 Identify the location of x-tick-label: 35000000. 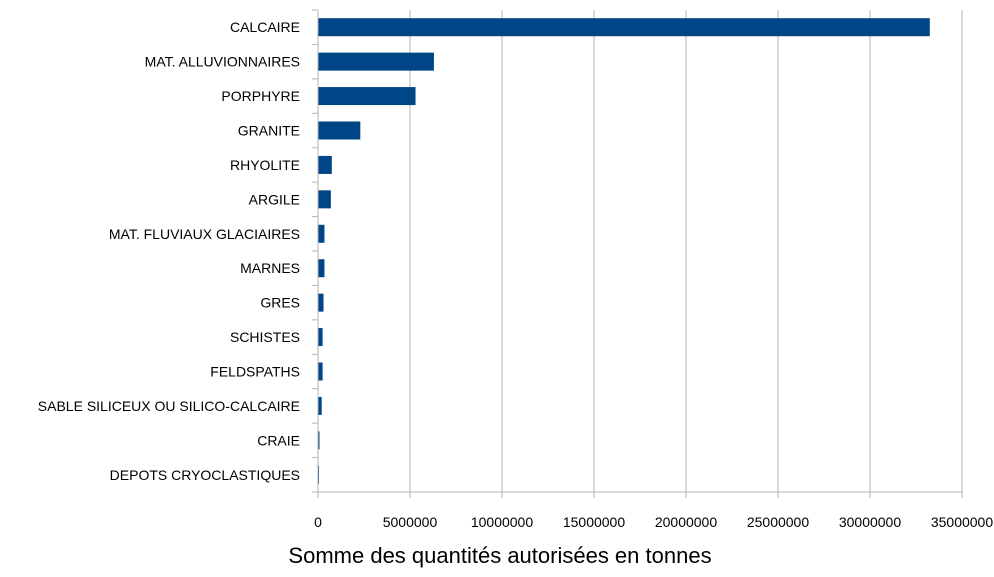
(962, 522).